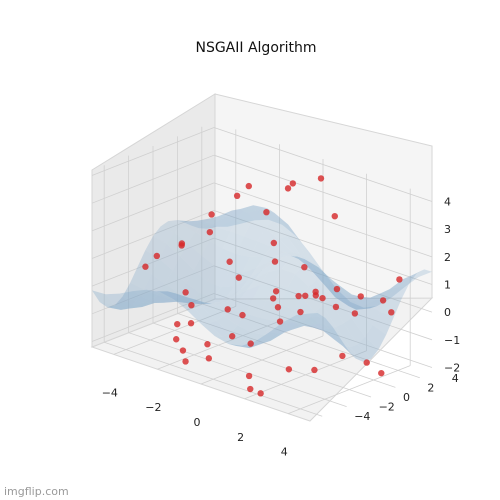  What do you see at coordinates (447, 202) in the screenshot?
I see `z-tick-label: 4` at bounding box center [447, 202].